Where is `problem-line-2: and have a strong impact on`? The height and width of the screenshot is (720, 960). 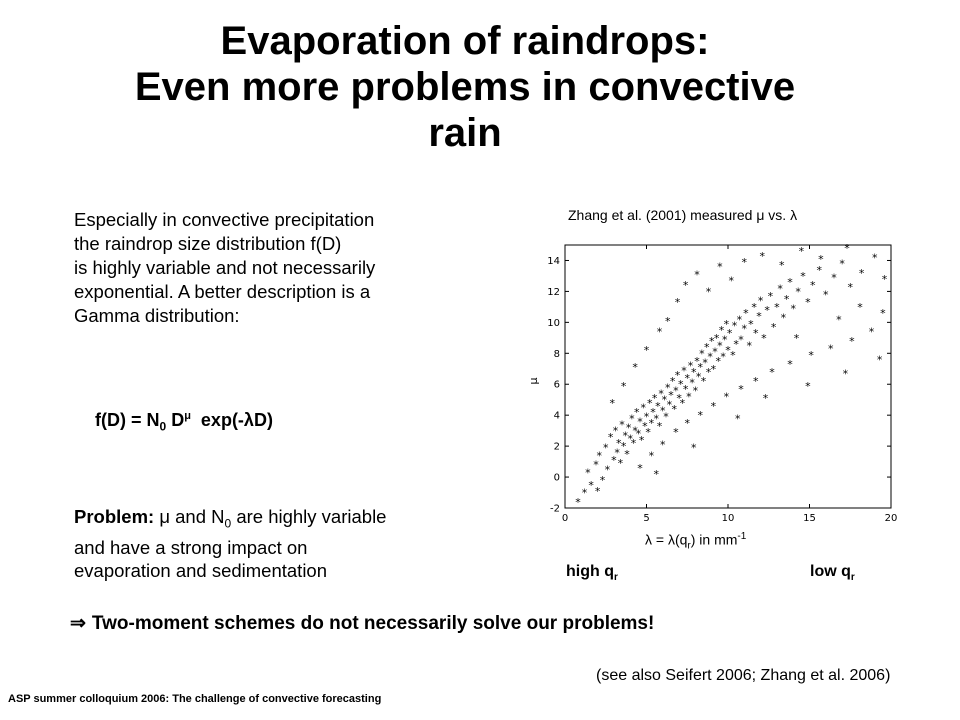 problem-line-2: and have a strong impact on is located at coordinates (191, 547).